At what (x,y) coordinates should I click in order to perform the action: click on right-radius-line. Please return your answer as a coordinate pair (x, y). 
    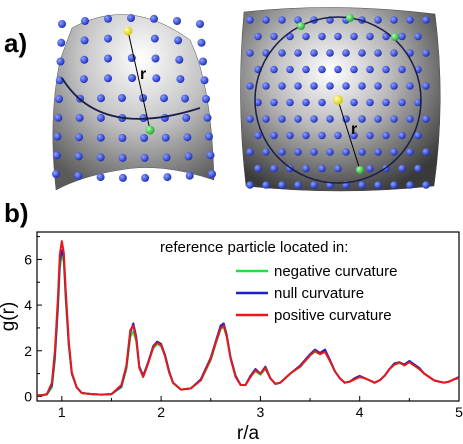
    Looking at the image, I should click on (349, 135).